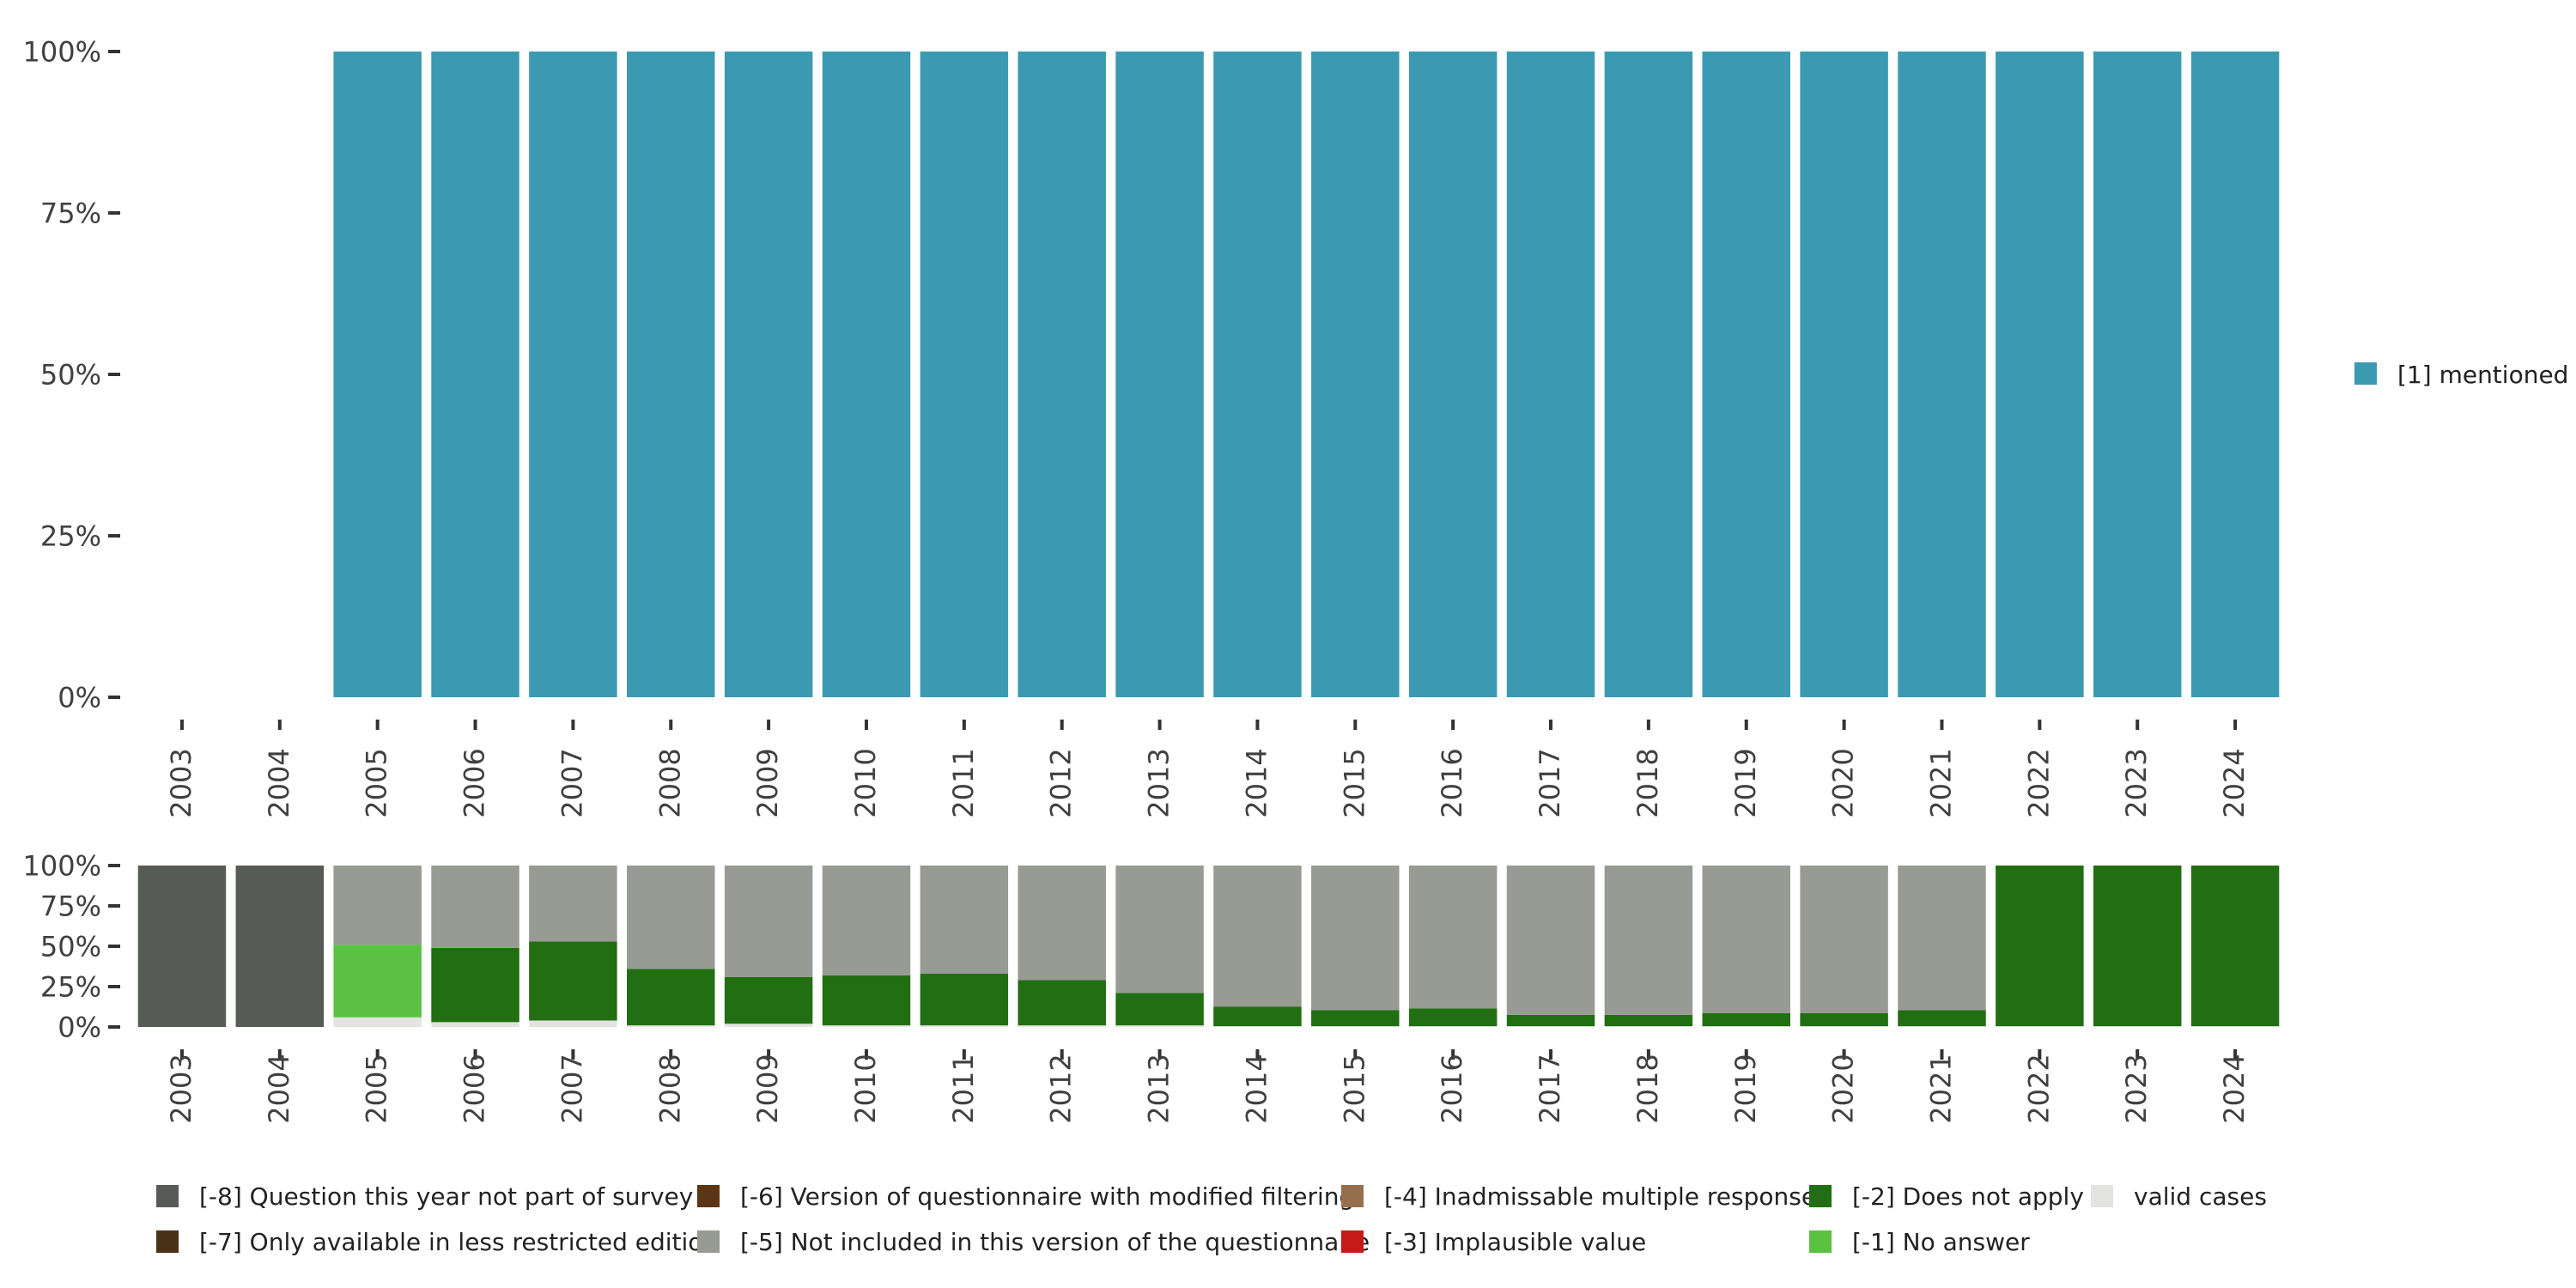  What do you see at coordinates (573, 904) in the screenshot?
I see `sub-bar-2007-not_included` at bounding box center [573, 904].